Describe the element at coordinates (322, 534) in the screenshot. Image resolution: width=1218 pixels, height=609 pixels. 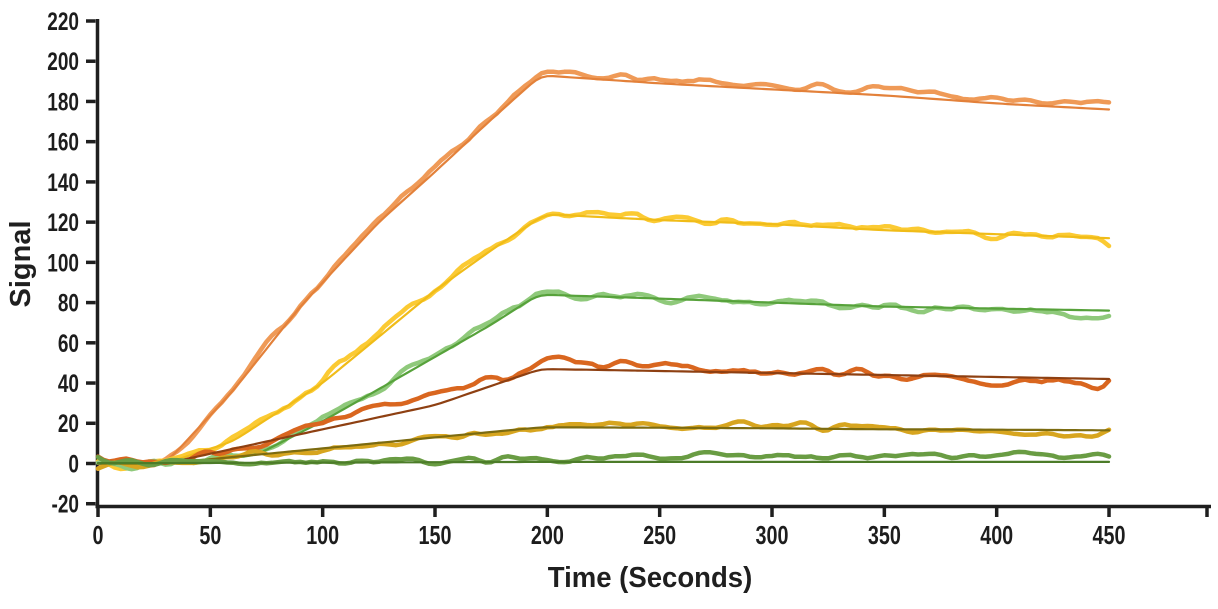
I see `x-tick-label: 100` at that location.